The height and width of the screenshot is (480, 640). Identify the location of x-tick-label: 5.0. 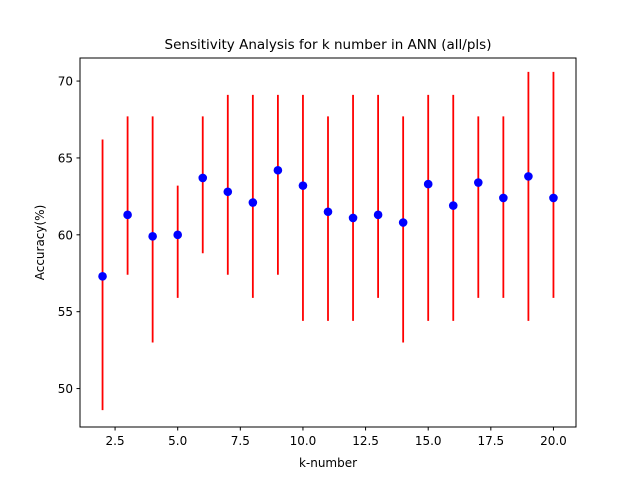
(177, 441).